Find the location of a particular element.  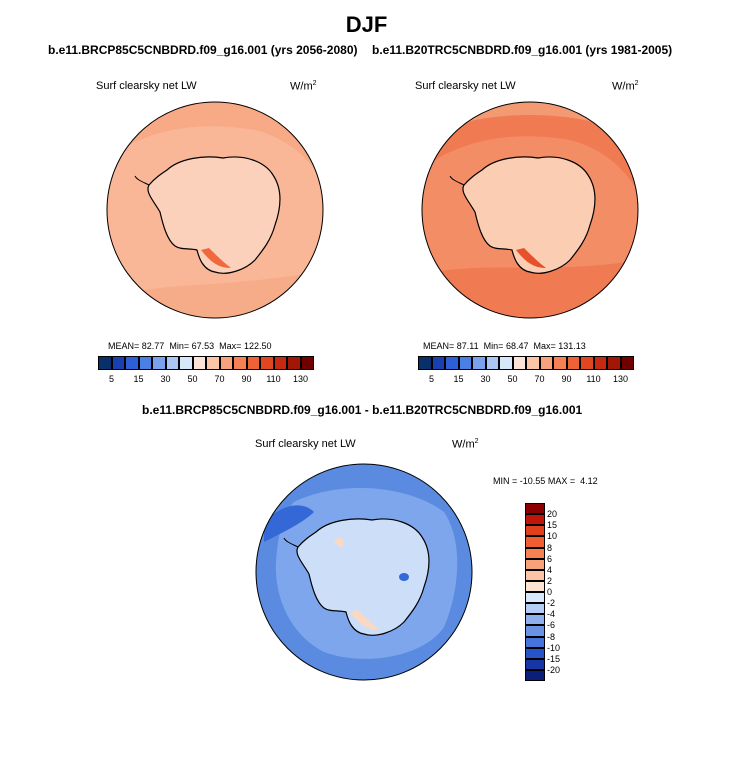

colorbar-tick-label: -15 is located at coordinates (554, 658).